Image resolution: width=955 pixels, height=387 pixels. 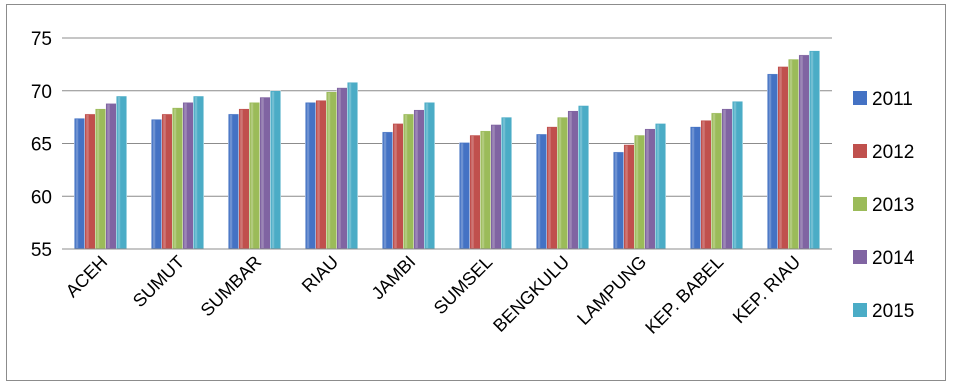 What do you see at coordinates (87, 277) in the screenshot?
I see `x-category-label: ACEH` at bounding box center [87, 277].